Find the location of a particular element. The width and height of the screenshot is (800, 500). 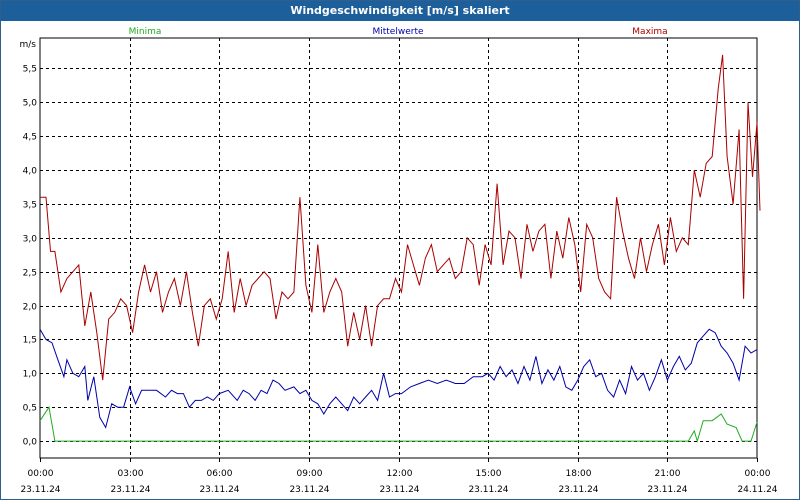

y-tick-label: 1,5 is located at coordinates (30, 341).